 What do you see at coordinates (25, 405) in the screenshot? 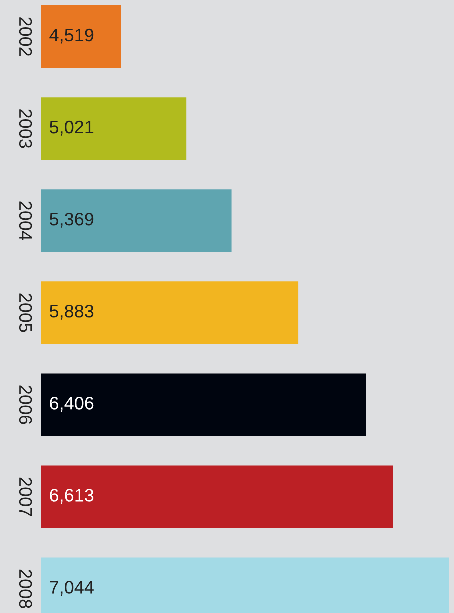
I see `y-tick-label: 2006` at bounding box center [25, 405].